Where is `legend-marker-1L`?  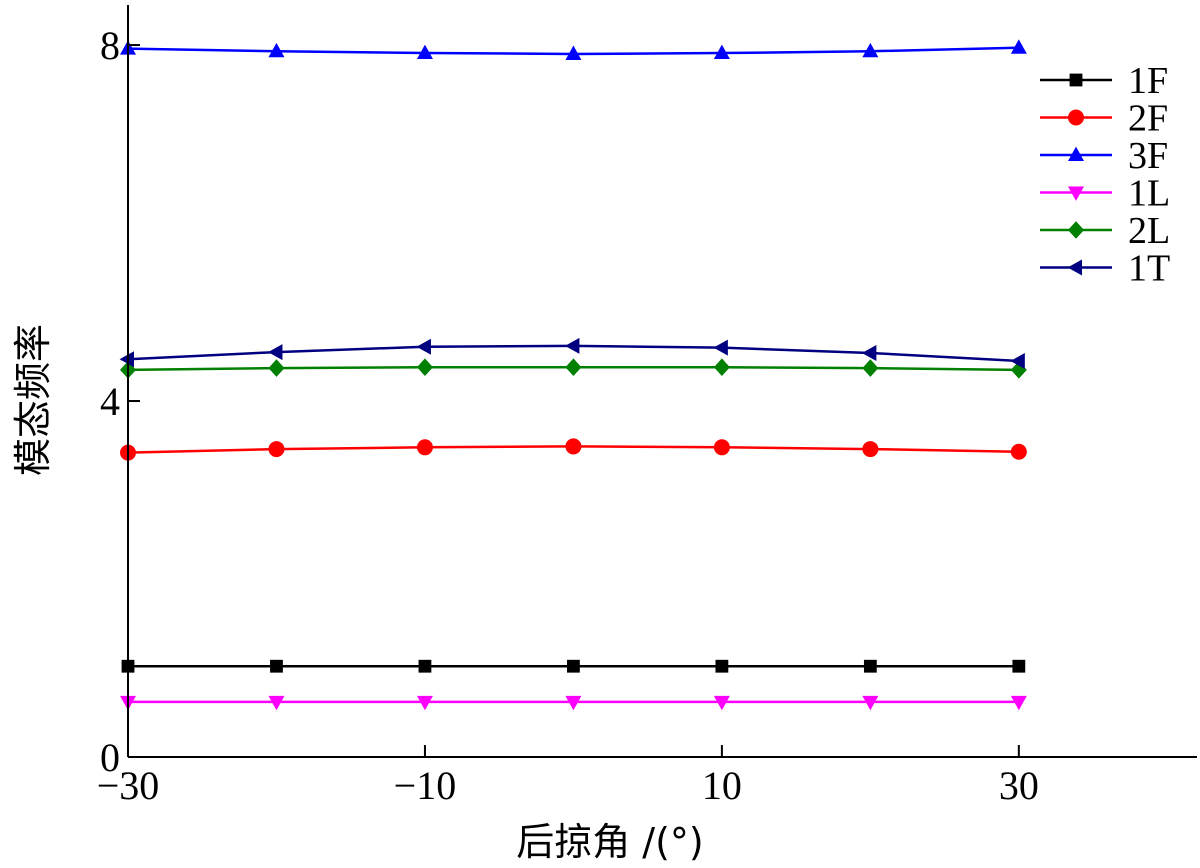
legend-marker-1L is located at coordinates (1076, 193).